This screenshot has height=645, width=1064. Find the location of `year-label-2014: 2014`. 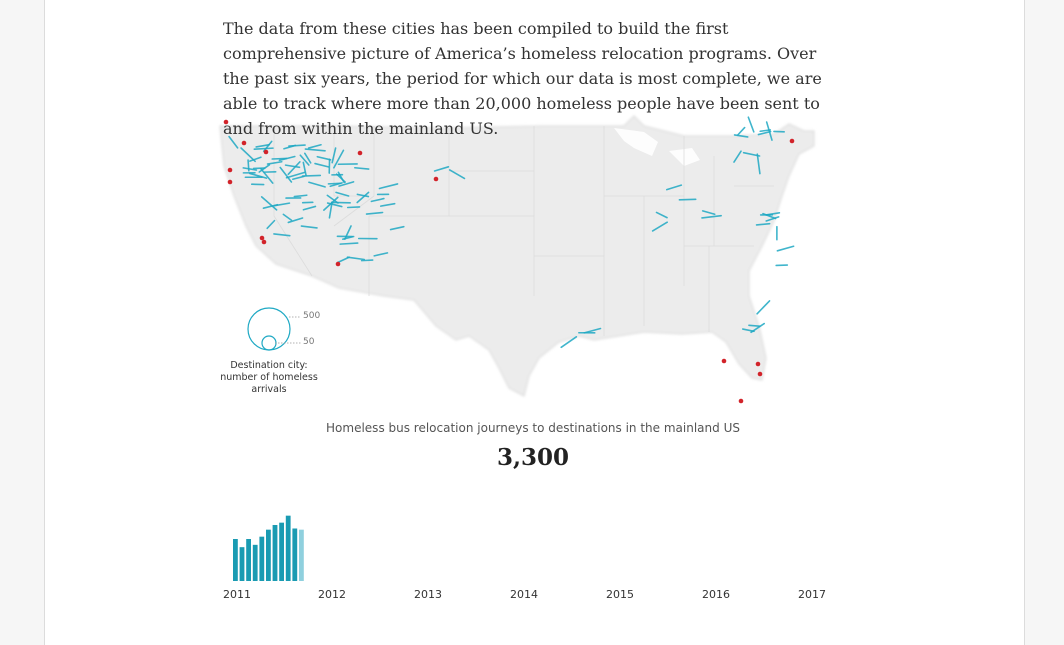

year-label-2014: 2014 is located at coordinates (524, 594).